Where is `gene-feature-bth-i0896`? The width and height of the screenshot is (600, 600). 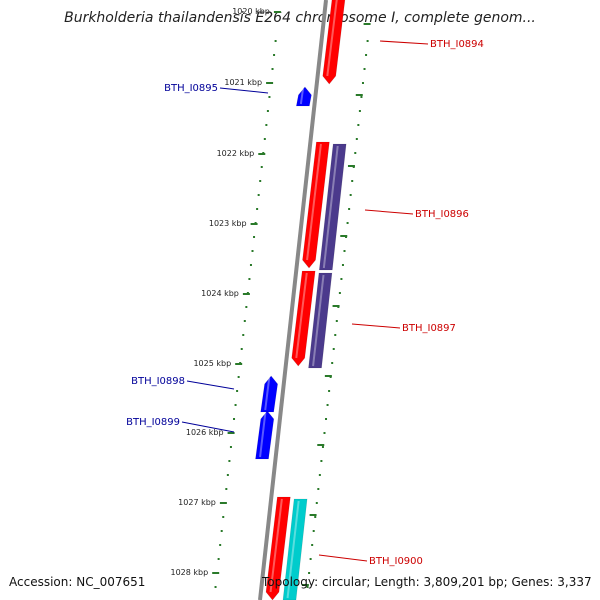
gene-feature-bth-i0896 is located at coordinates (316, 205).